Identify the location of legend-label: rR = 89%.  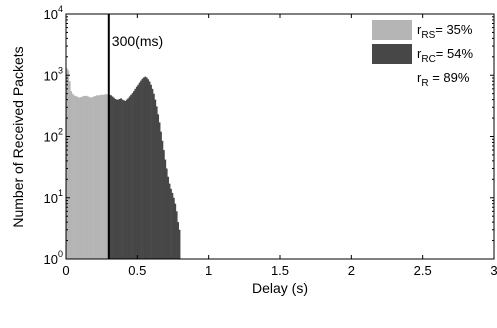
(443, 79).